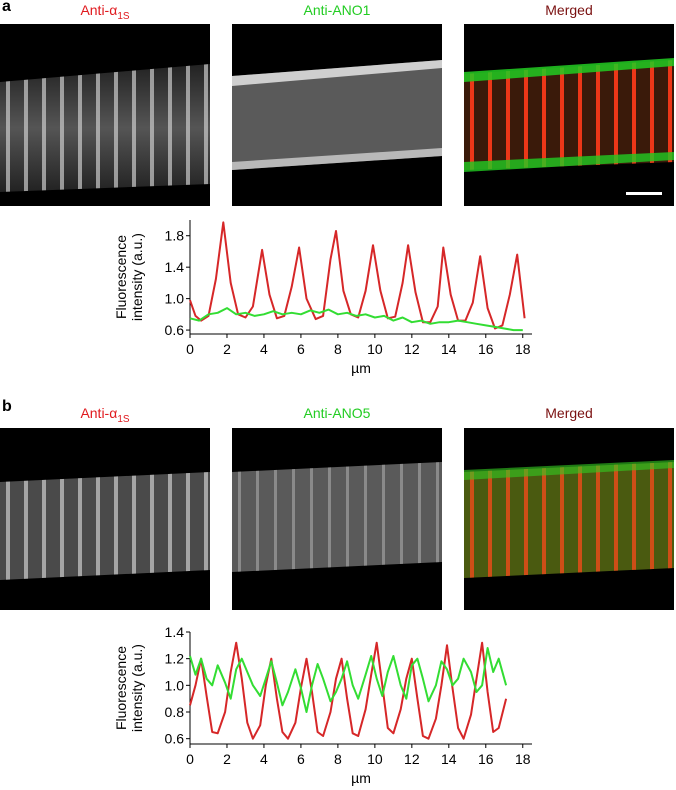 The height and width of the screenshot is (790, 676). I want to click on title-merged-b: Merged, so click(569, 413).